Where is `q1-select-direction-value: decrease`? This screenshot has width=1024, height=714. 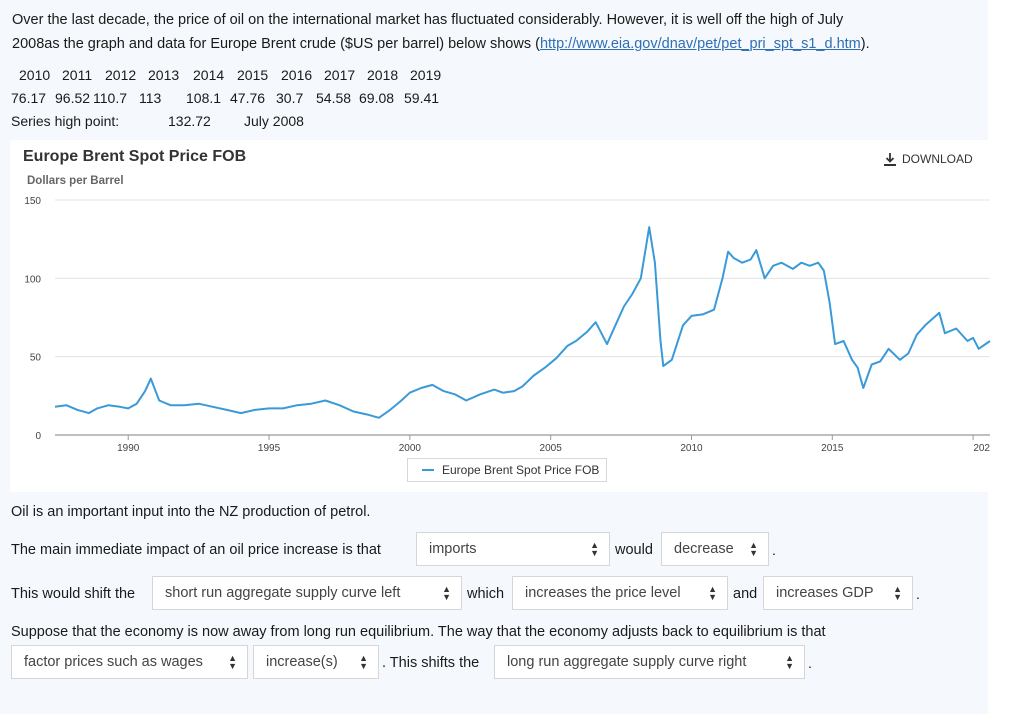 q1-select-direction-value: decrease is located at coordinates (704, 549).